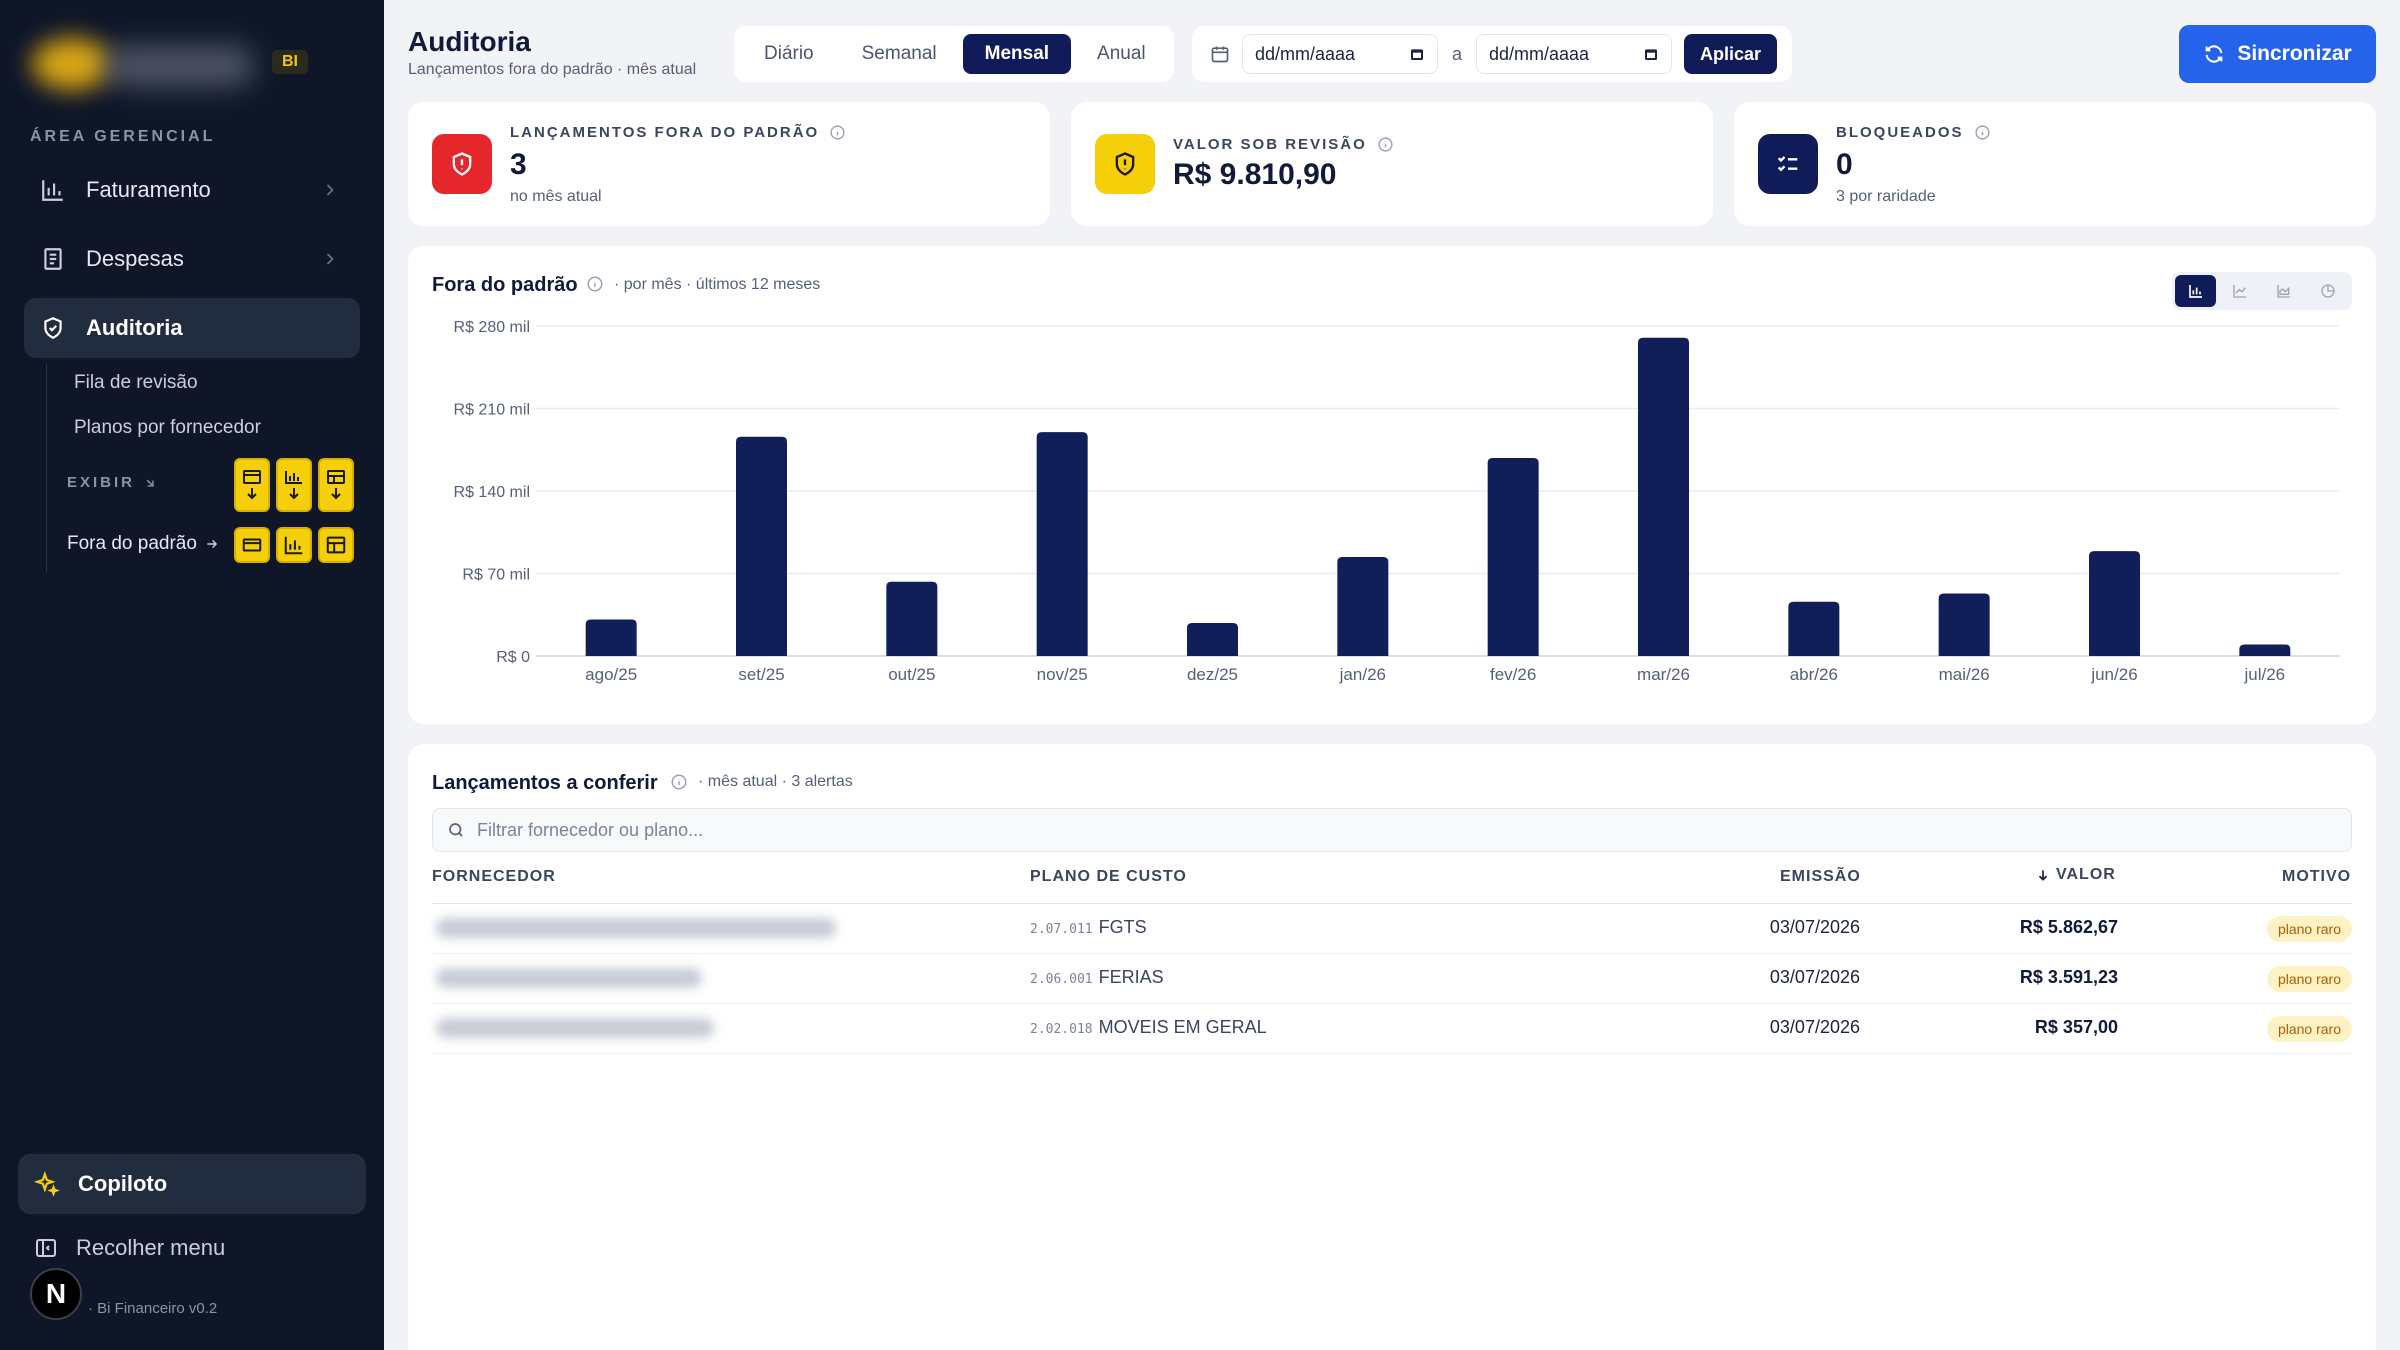 This screenshot has width=2400, height=1350. I want to click on kpi-value: R$ 9.810,90, so click(1255, 174).